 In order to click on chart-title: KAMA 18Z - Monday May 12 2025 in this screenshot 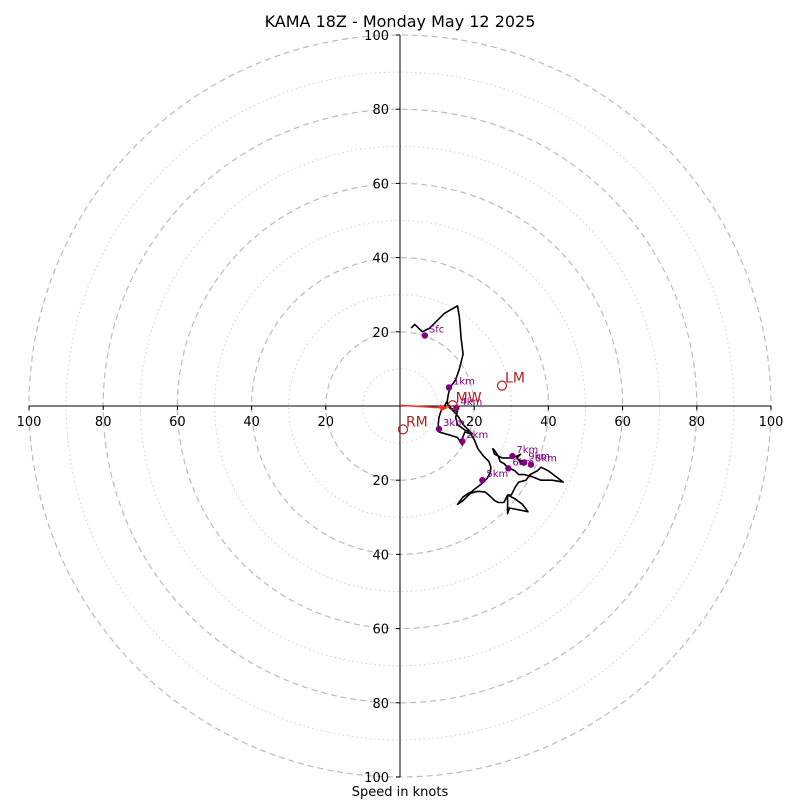, I will do `click(400, 21)`.